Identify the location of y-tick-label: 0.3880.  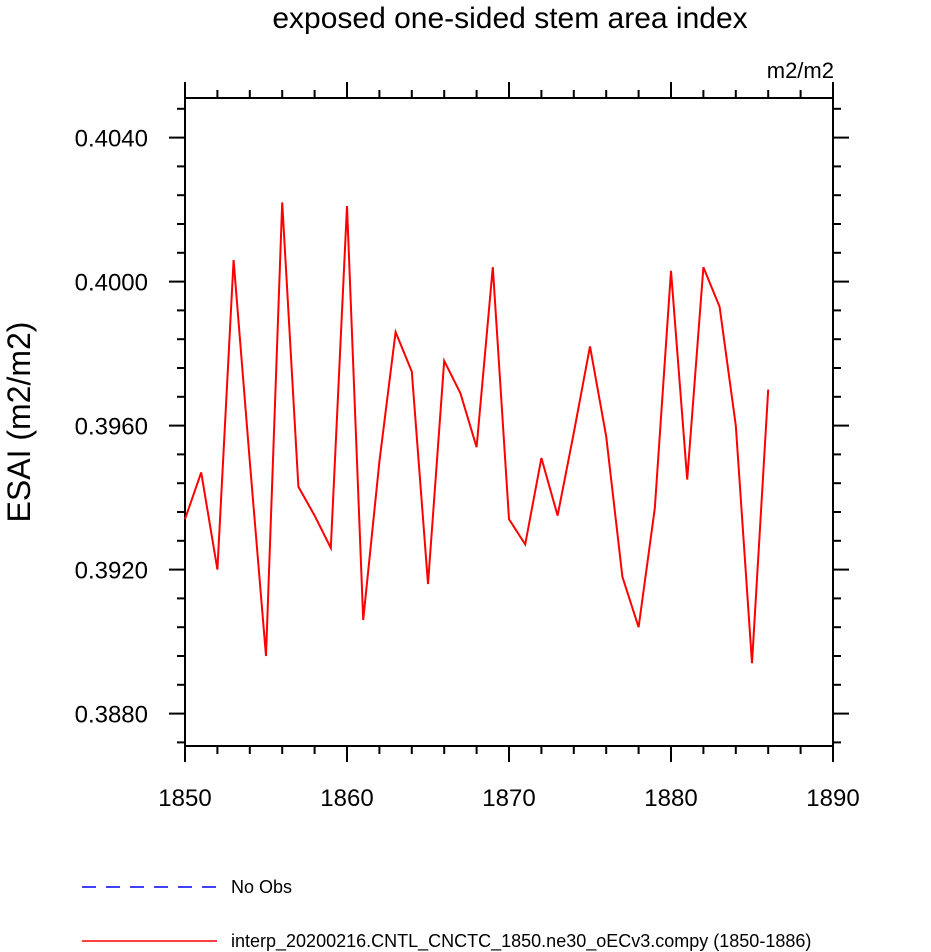
(111, 715).